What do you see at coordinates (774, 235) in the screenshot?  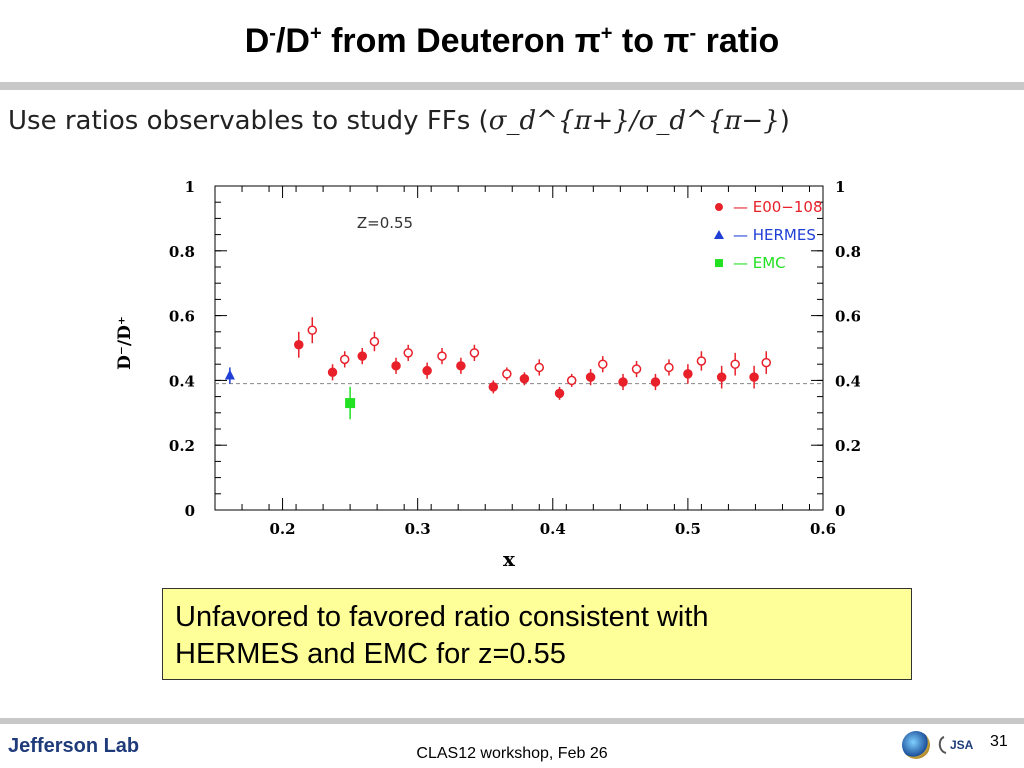 I see `legend-label: — HERMES` at bounding box center [774, 235].